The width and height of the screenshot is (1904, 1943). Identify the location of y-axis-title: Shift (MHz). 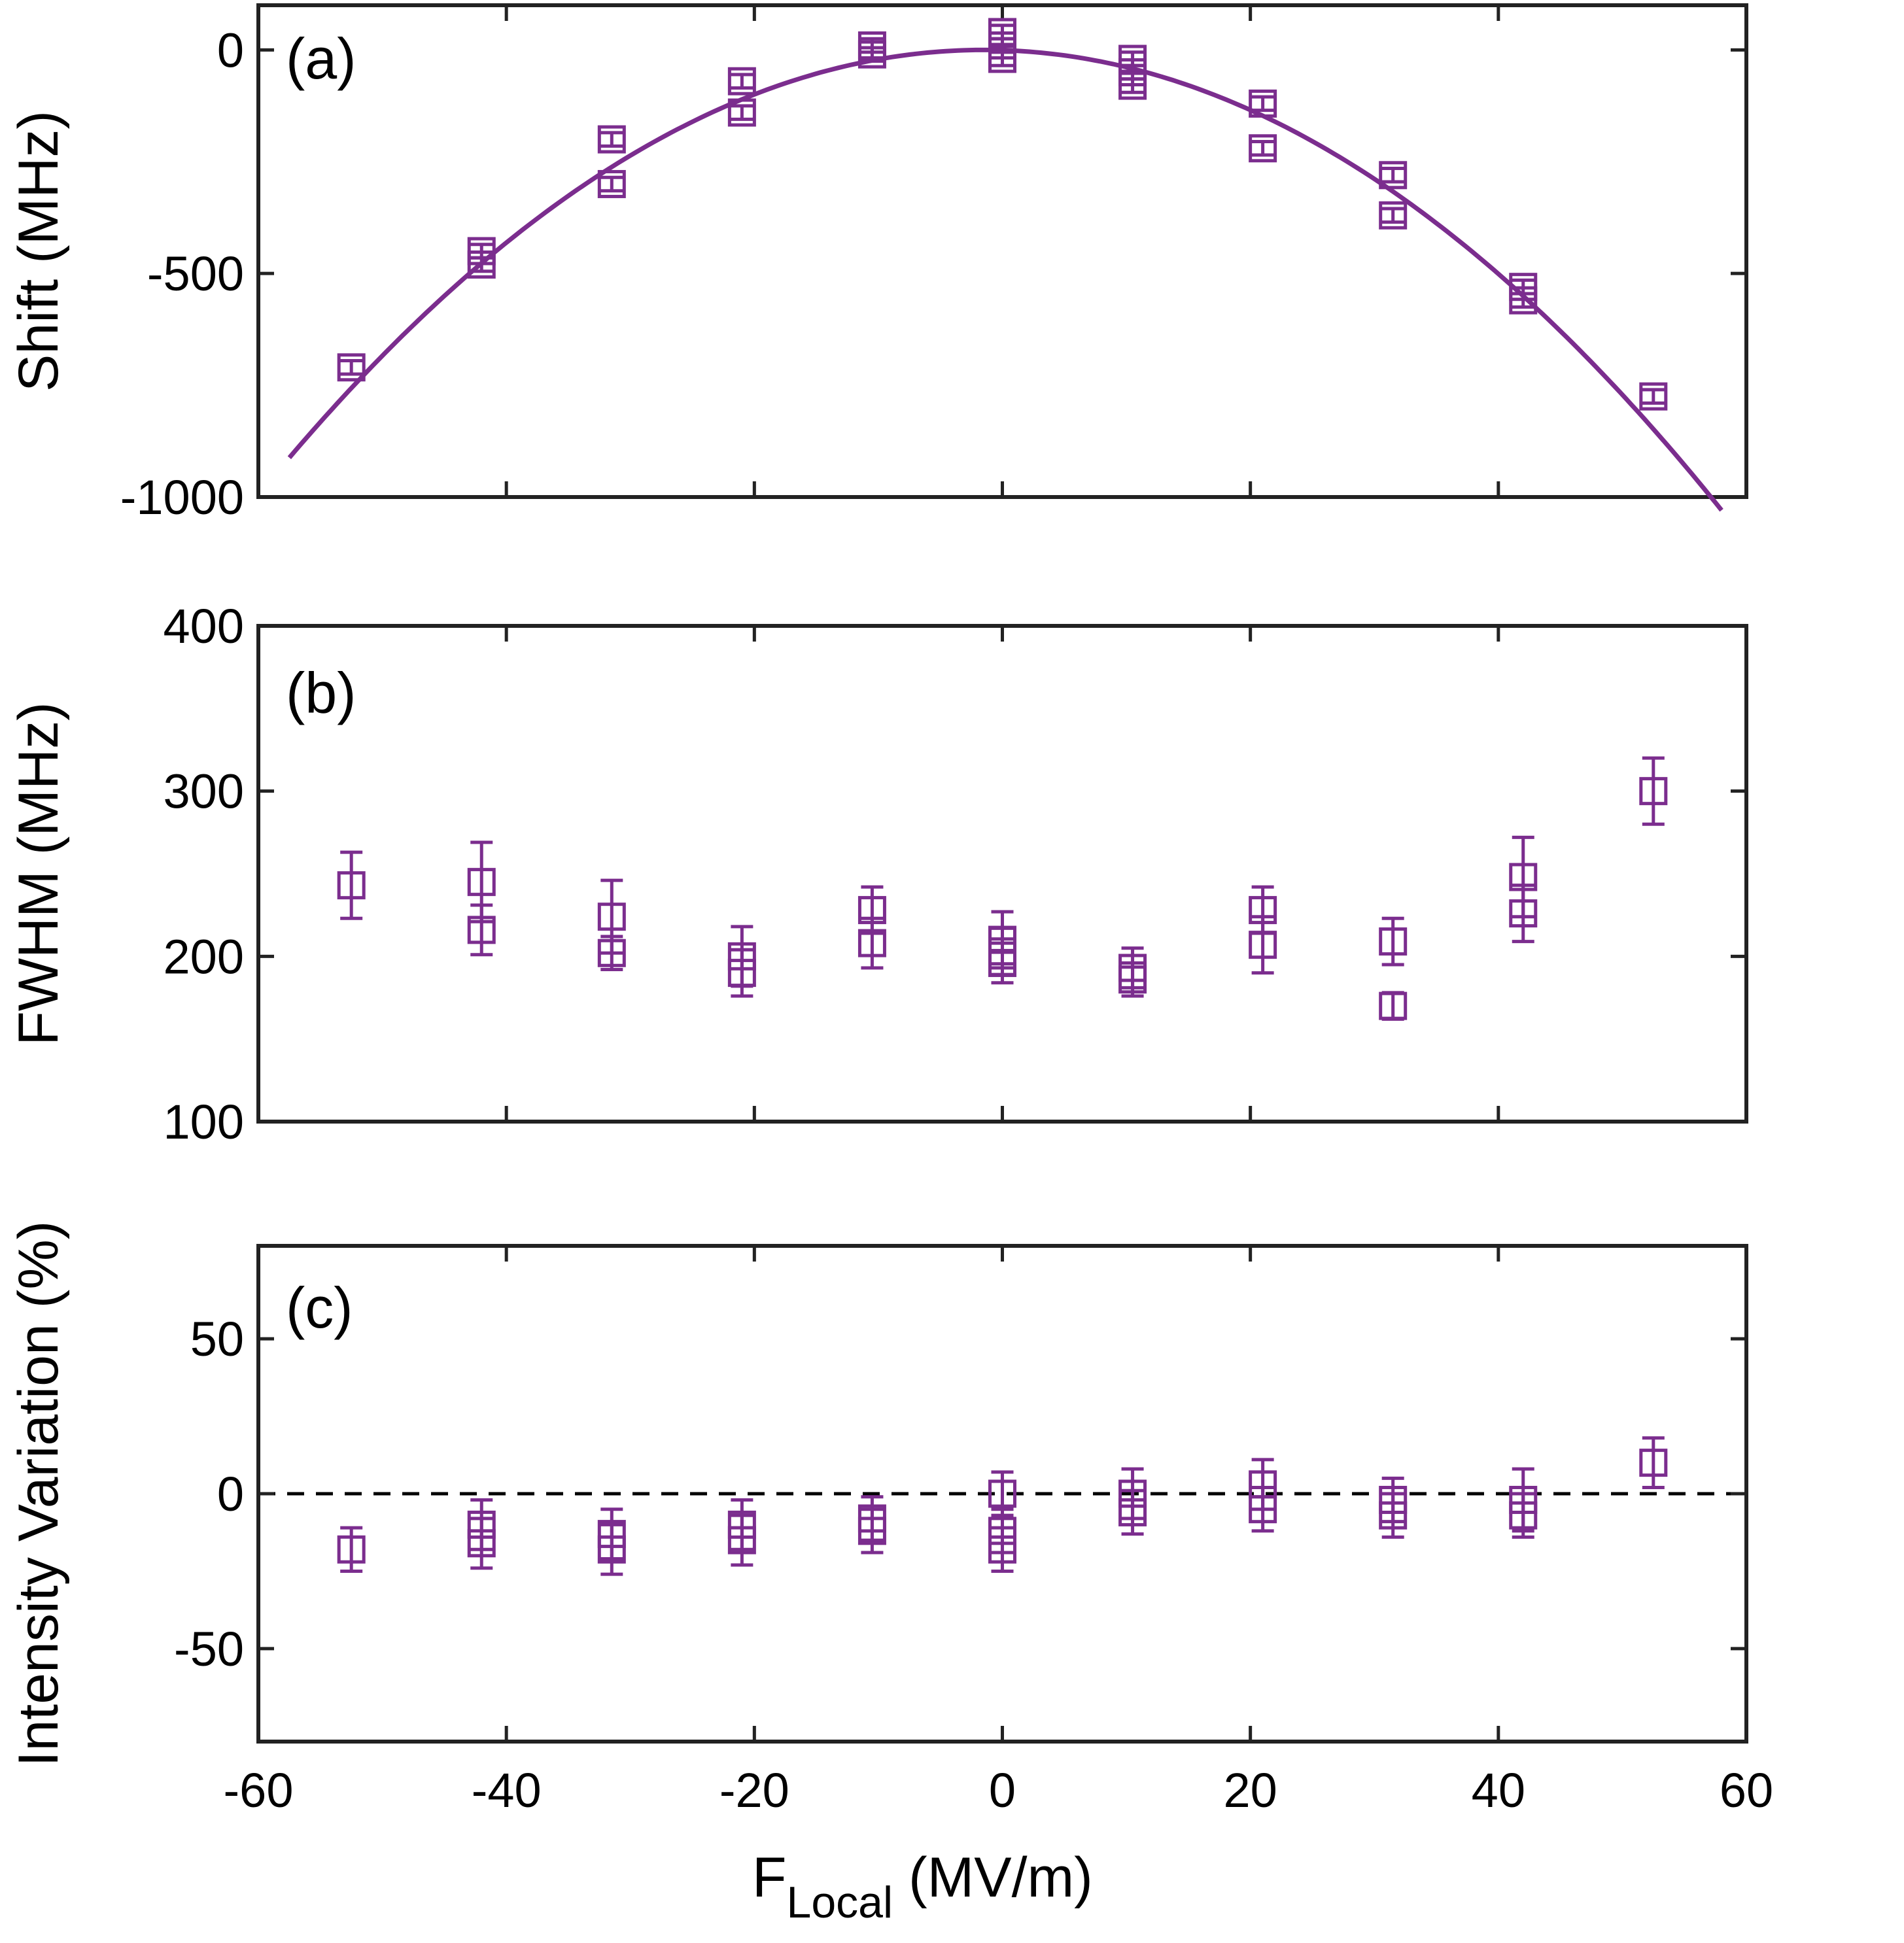
(38, 251).